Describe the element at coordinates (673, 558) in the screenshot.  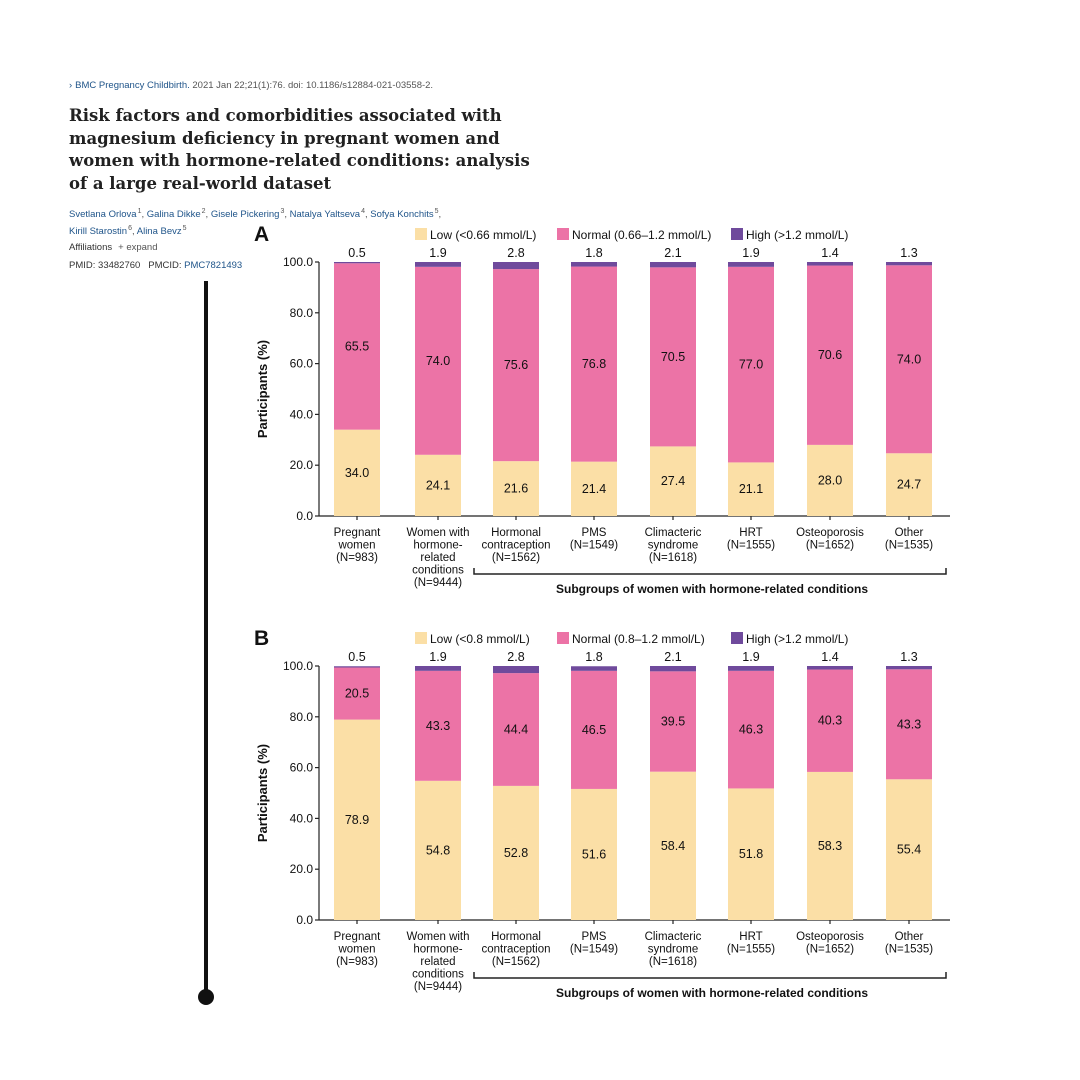
I see `x-tick-label: (N=1618)` at that location.